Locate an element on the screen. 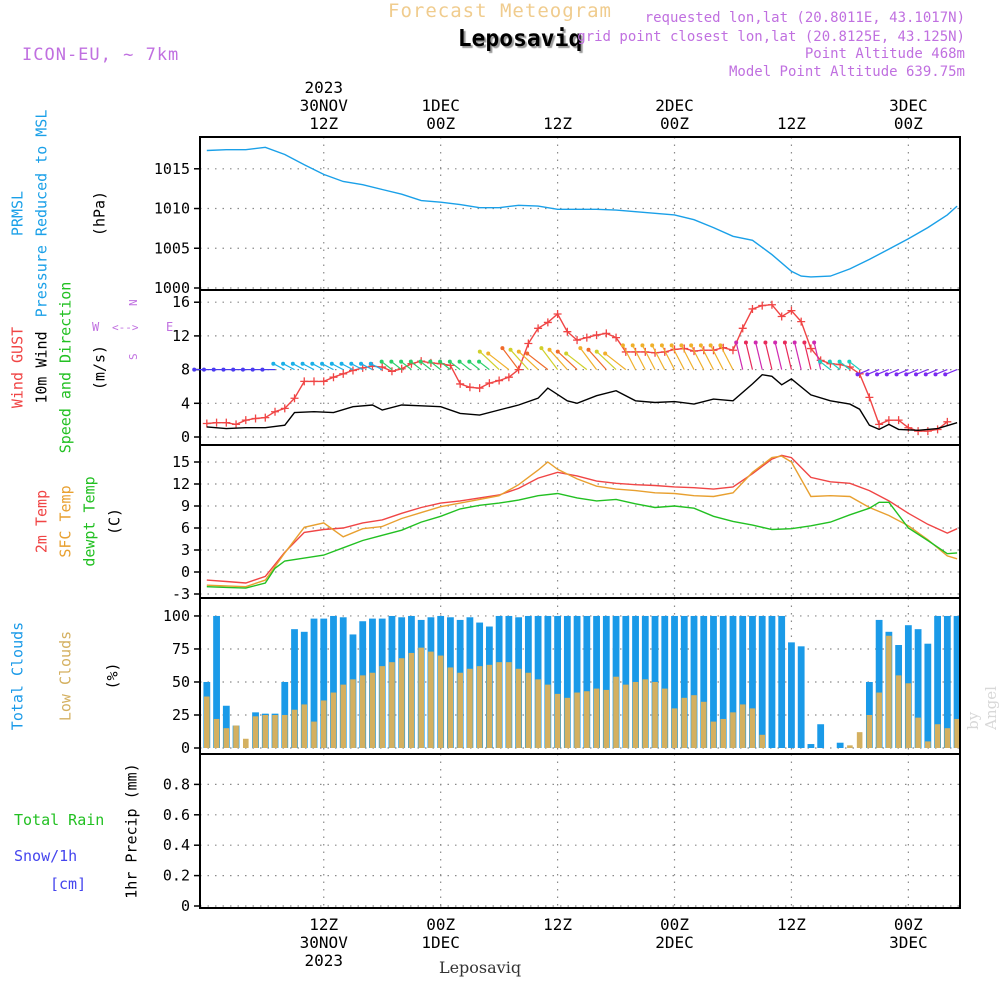  requested-coords: requested lon,lat (20.8011E, 43.1017N) is located at coordinates (804, 18).